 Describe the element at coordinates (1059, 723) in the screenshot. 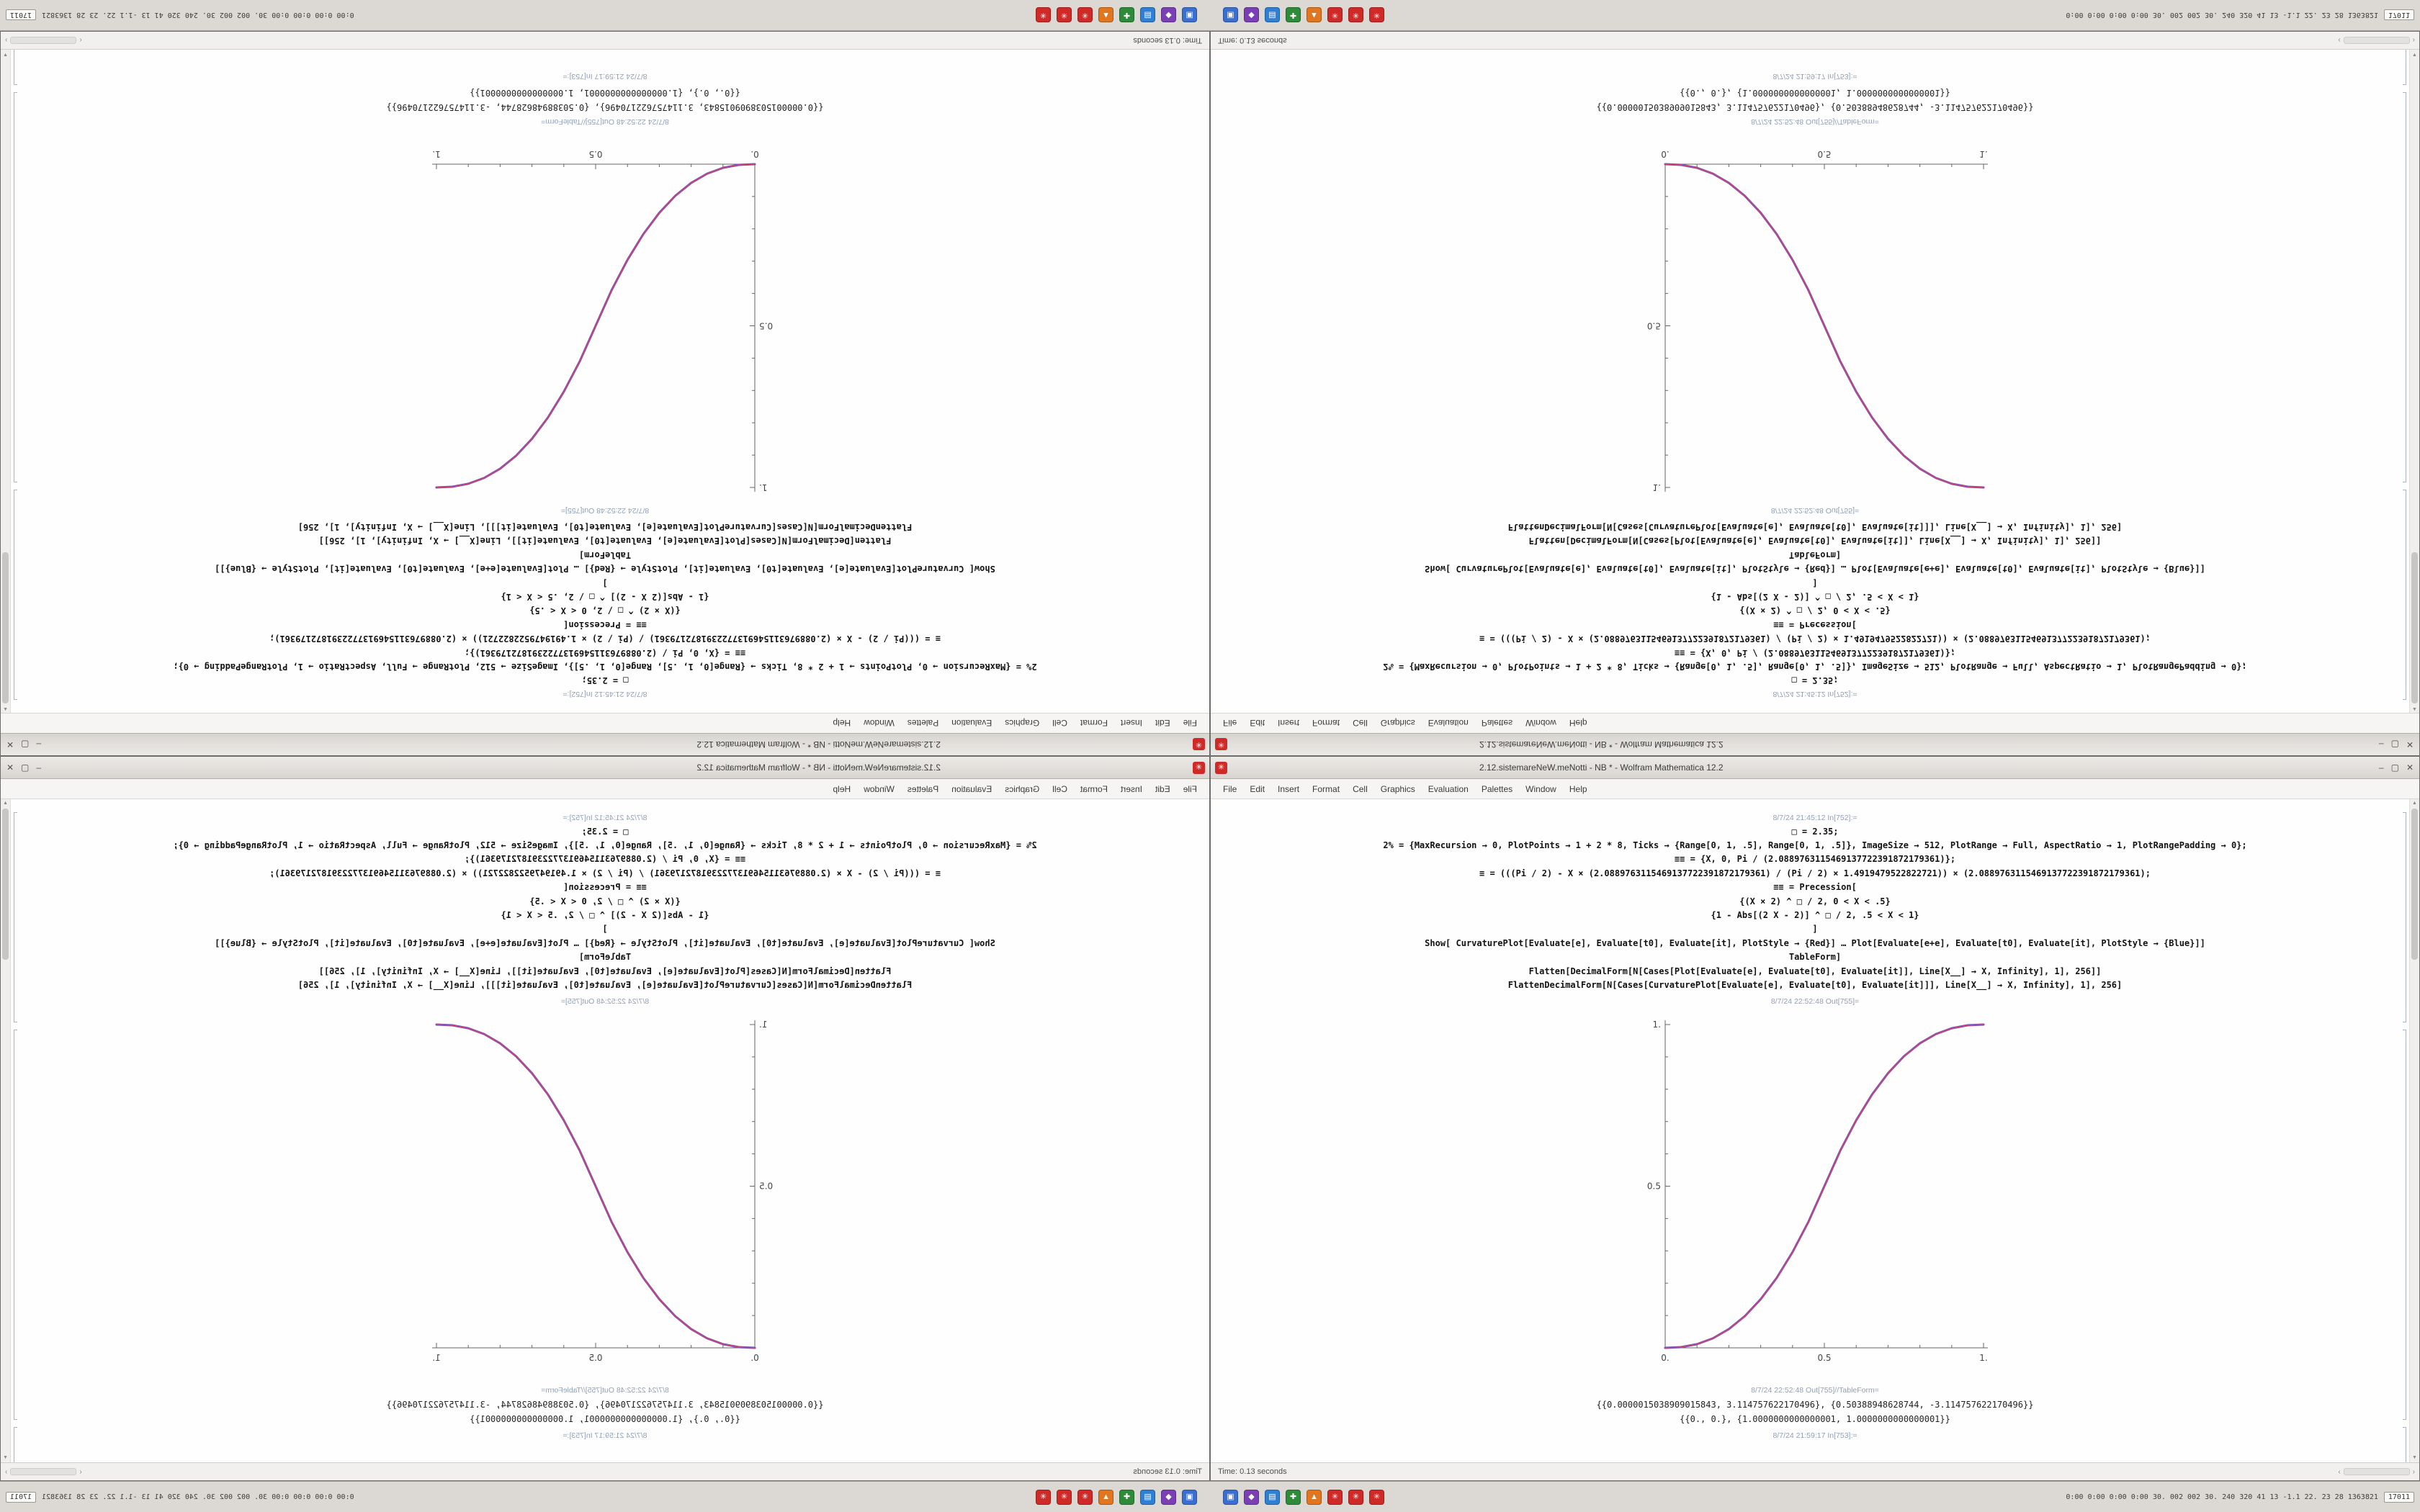

I see `menu-cell: Cell` at that location.